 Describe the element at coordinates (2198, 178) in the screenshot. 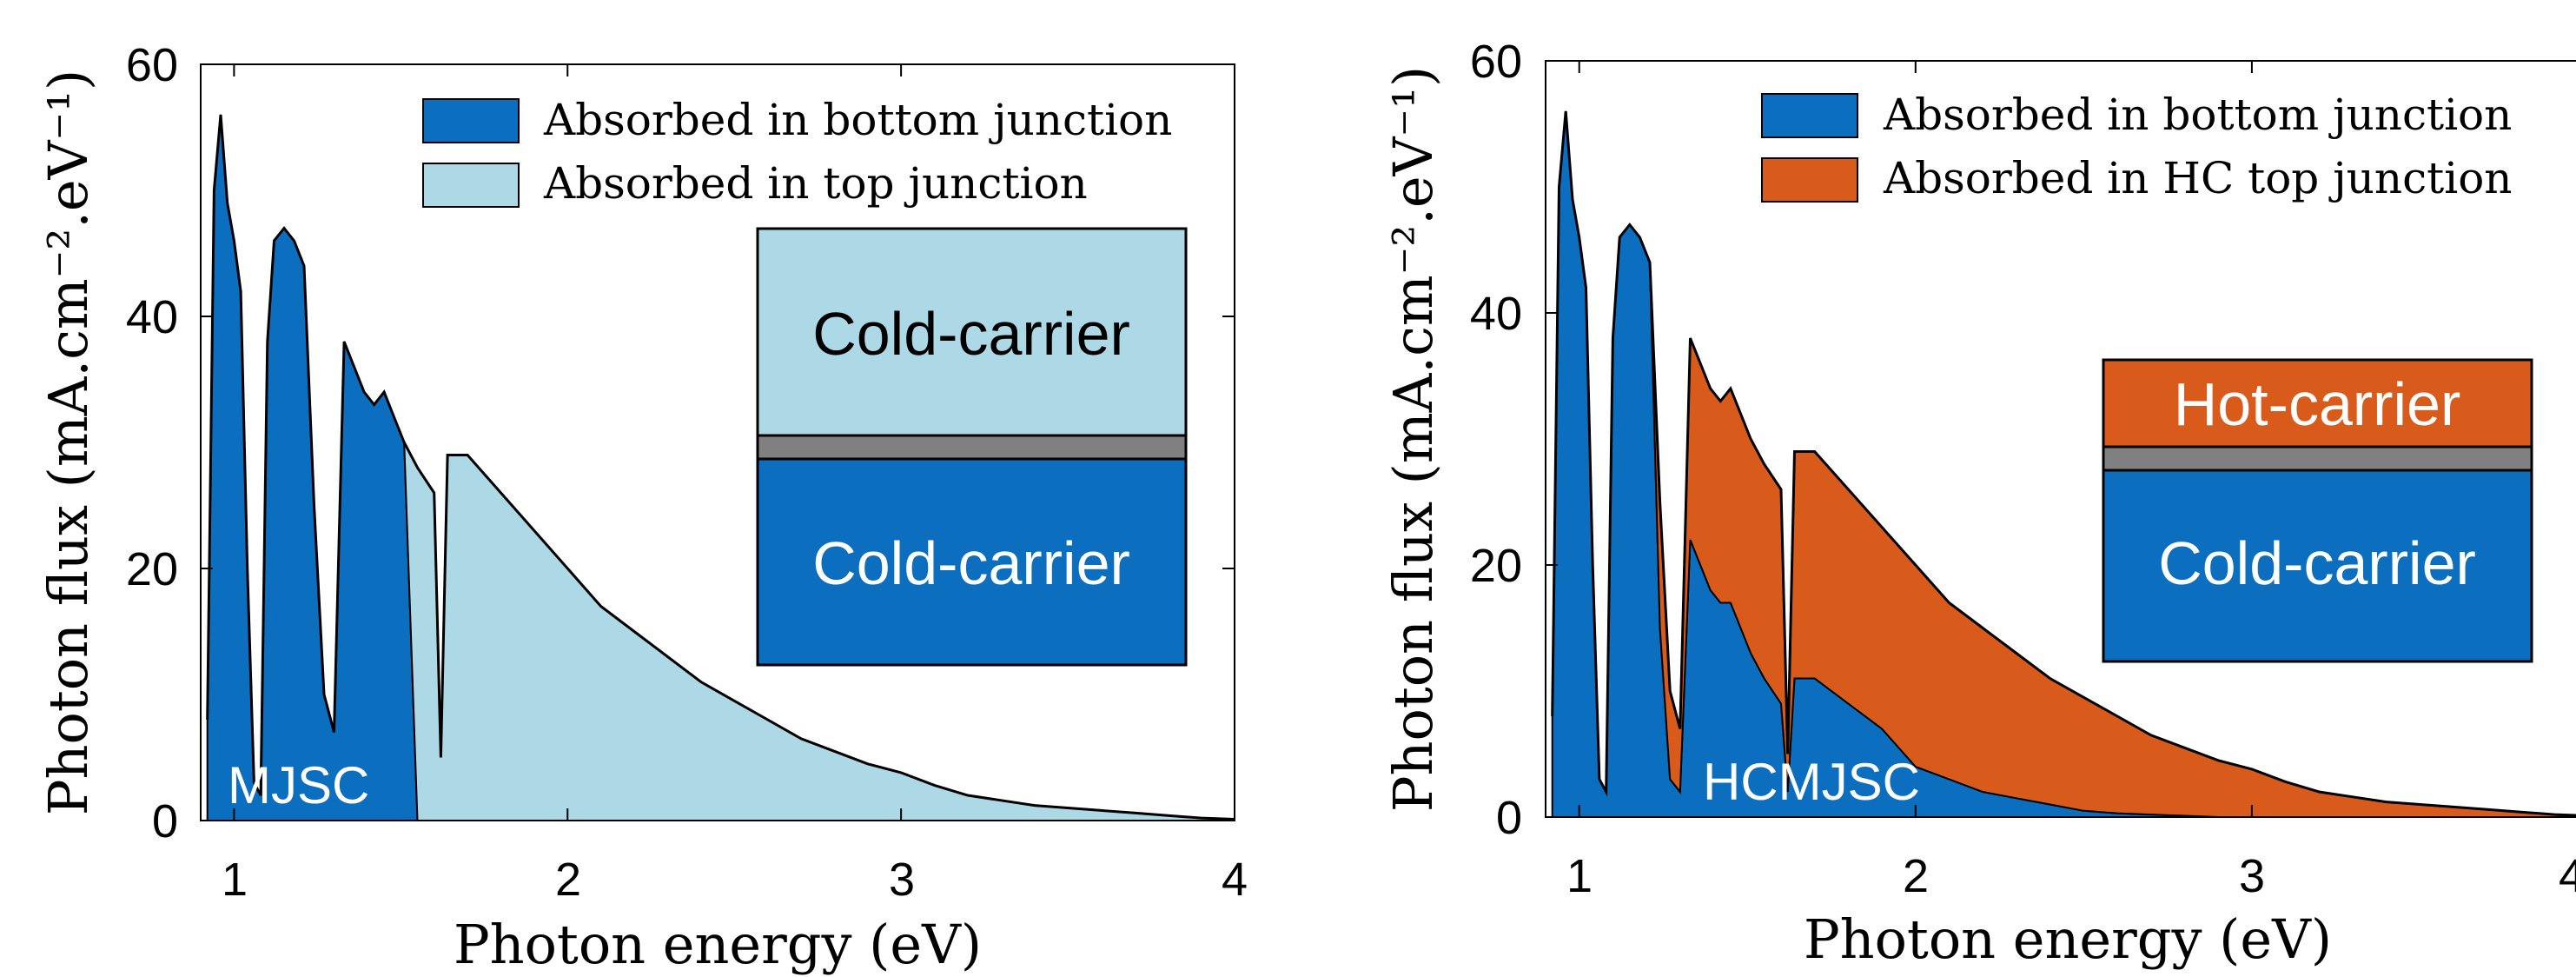

I see `legend-label: Absorbed in HC top junction` at that location.